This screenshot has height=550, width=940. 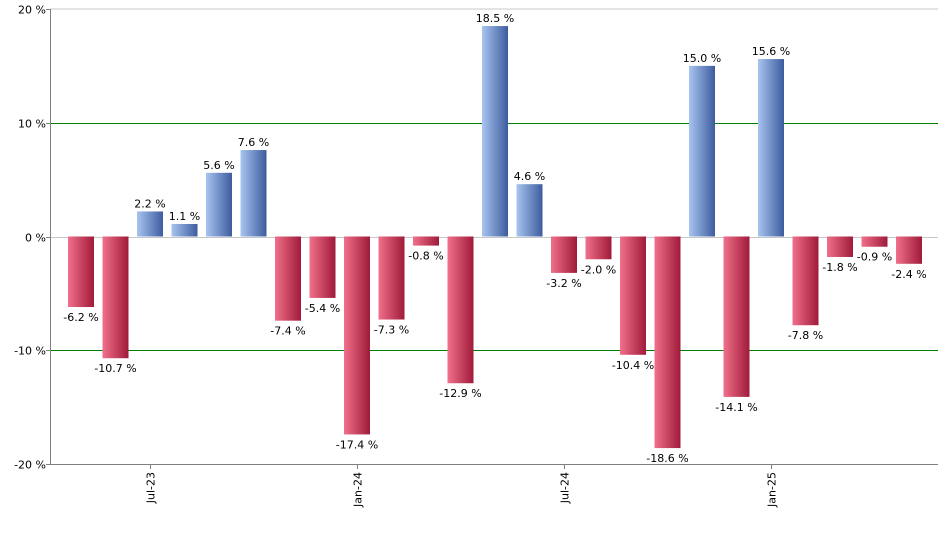 What do you see at coordinates (460, 393) in the screenshot?
I see `data-label: -12.9 %` at bounding box center [460, 393].